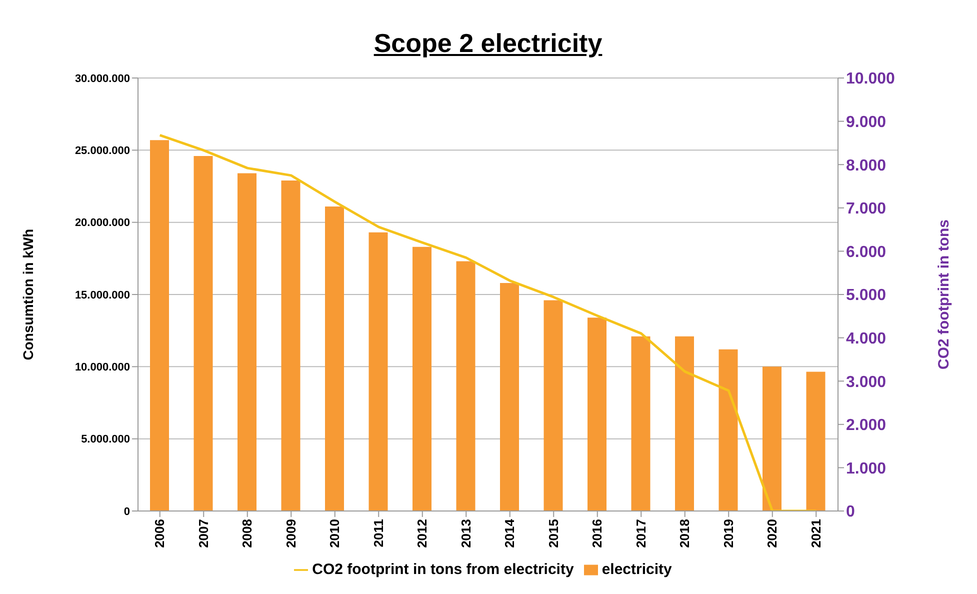 This screenshot has width=977, height=594. What do you see at coordinates (127, 512) in the screenshot?
I see `y-tick-label: 0` at bounding box center [127, 512].